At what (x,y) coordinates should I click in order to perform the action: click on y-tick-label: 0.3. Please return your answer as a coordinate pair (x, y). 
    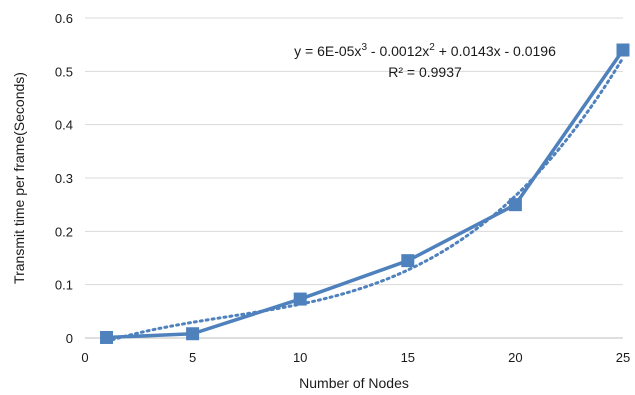
    Looking at the image, I should click on (64, 178).